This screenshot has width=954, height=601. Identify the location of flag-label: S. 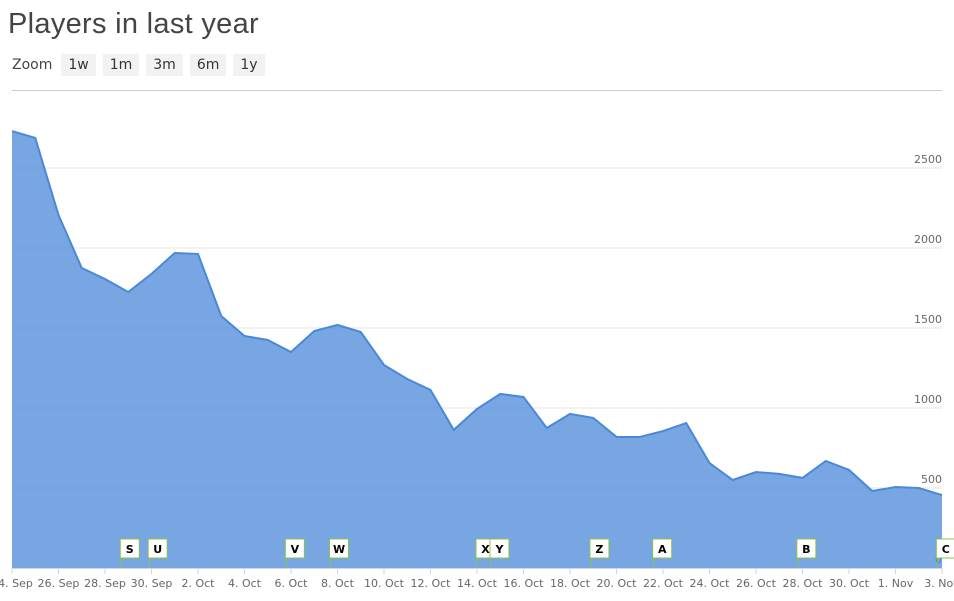
(130, 549).